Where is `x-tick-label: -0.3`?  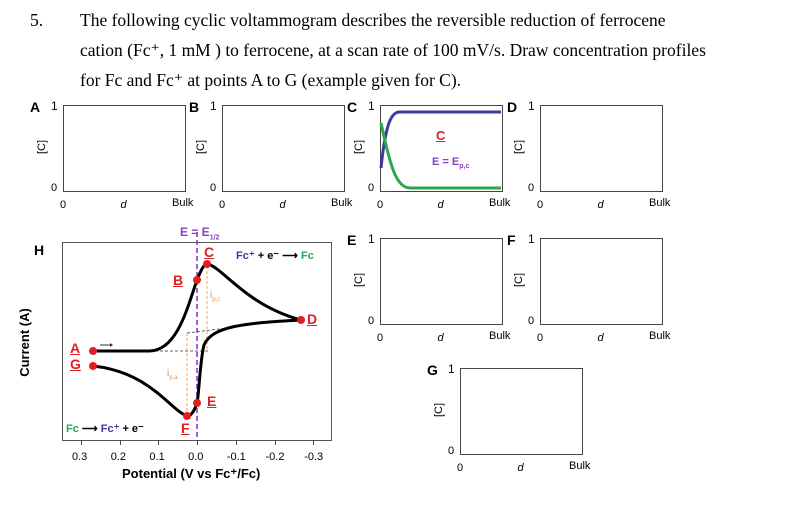 x-tick-label: -0.3 is located at coordinates (314, 457).